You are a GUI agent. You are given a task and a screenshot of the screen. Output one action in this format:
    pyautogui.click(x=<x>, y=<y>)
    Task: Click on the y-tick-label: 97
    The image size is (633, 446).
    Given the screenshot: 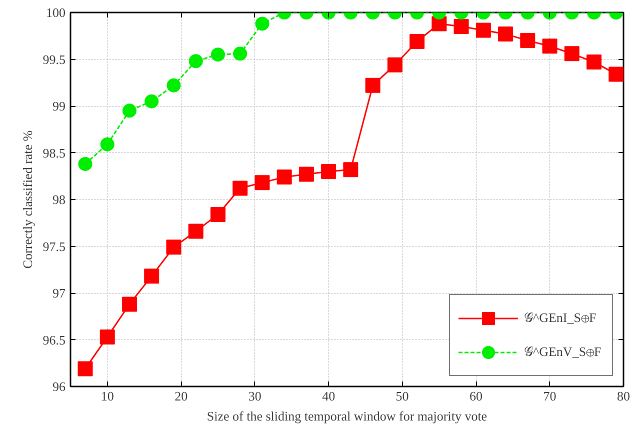 What is the action you would take?
    pyautogui.click(x=59, y=293)
    